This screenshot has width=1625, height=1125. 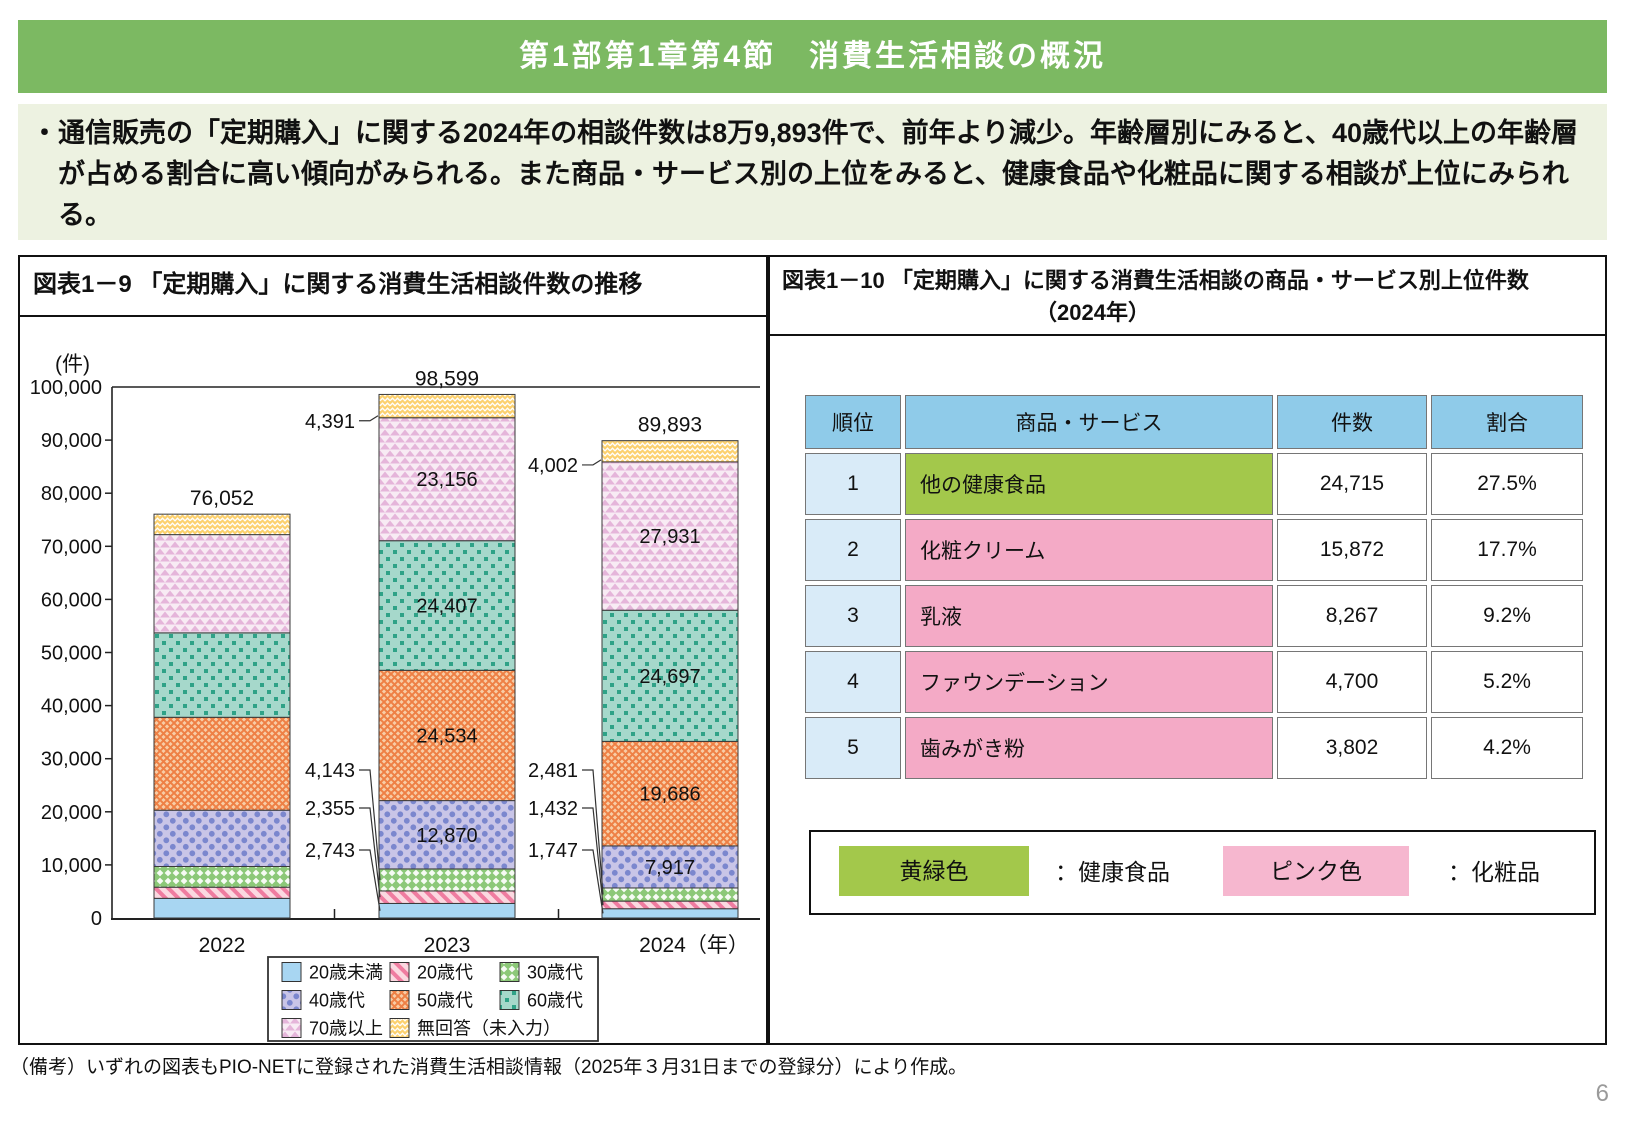 I want to click on count-cell: 15,872, so click(x=1352, y=550).